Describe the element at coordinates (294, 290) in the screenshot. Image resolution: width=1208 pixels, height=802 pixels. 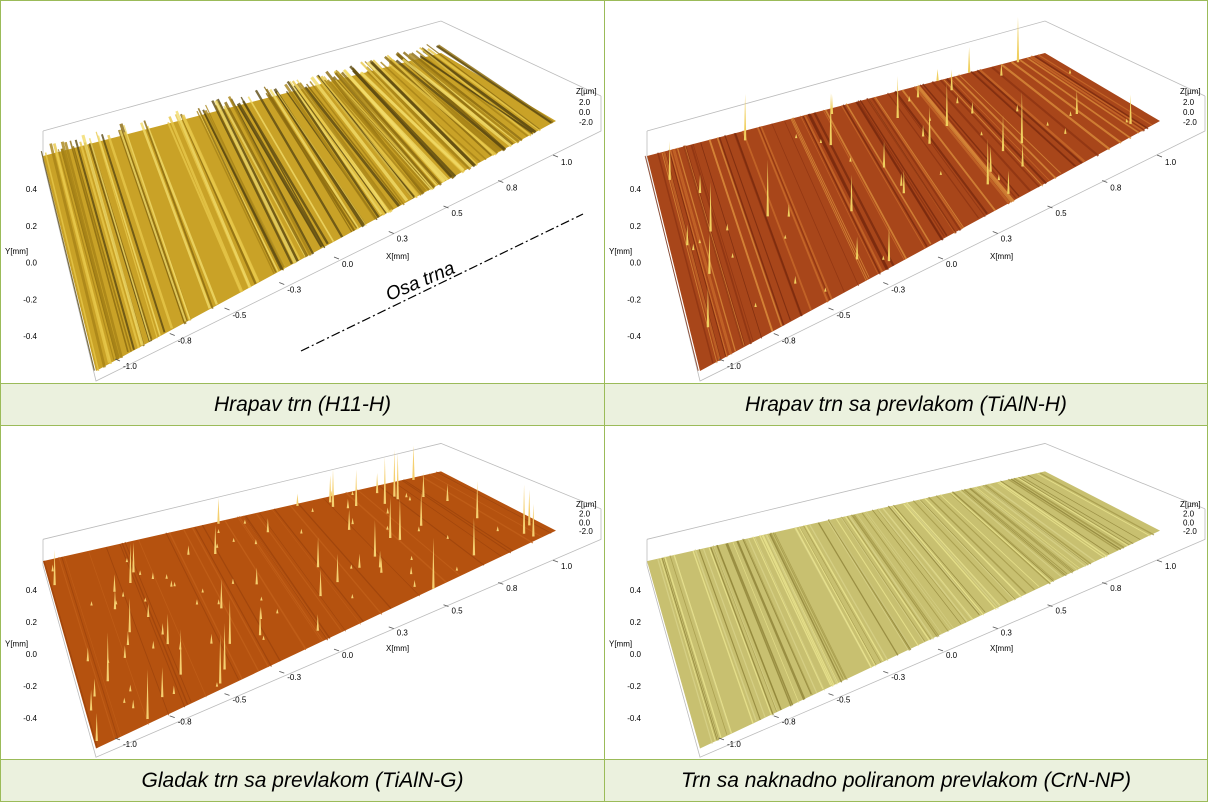
I see `x-tick-label: -0.3` at that location.